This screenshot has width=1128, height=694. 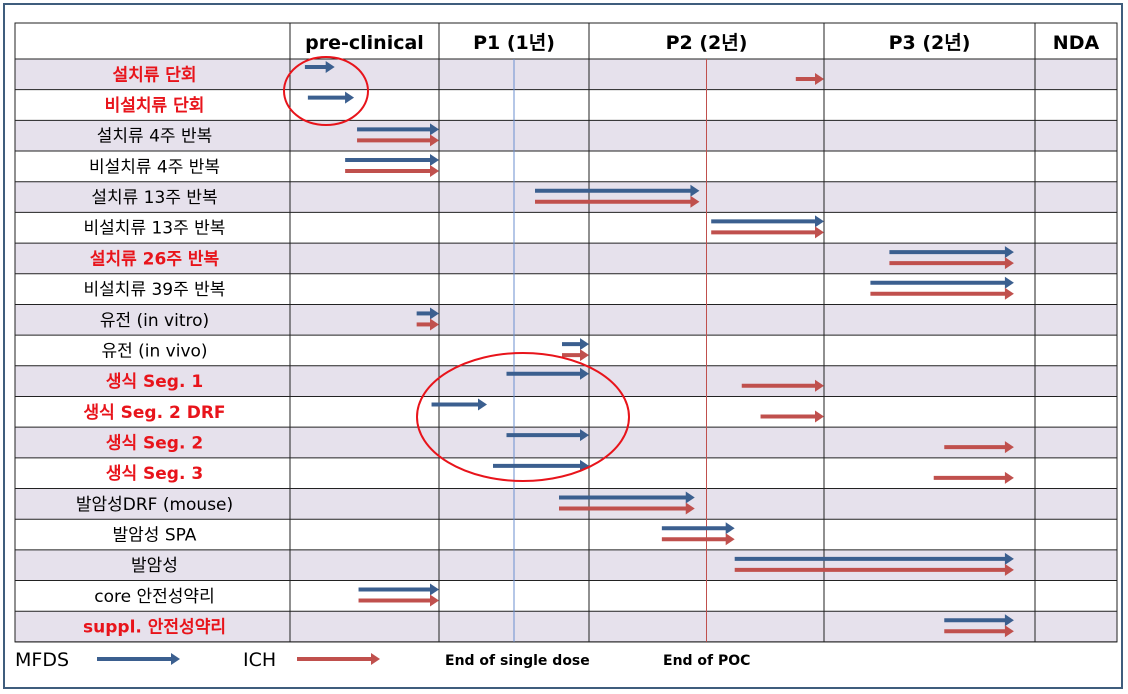 I want to click on column-header: NDA, so click(x=1076, y=43).